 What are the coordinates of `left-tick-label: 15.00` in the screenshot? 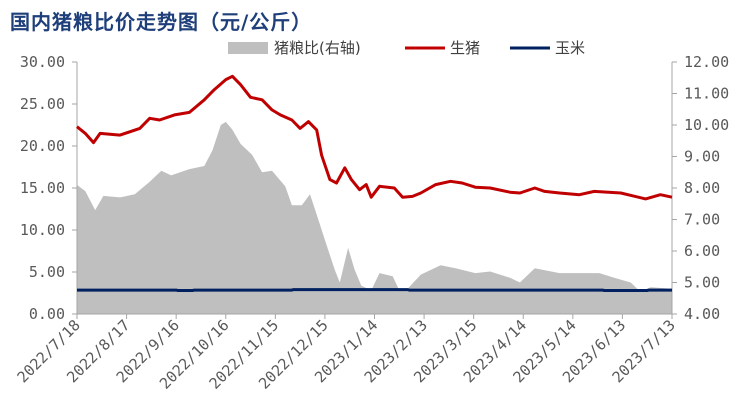 It's located at (42, 188).